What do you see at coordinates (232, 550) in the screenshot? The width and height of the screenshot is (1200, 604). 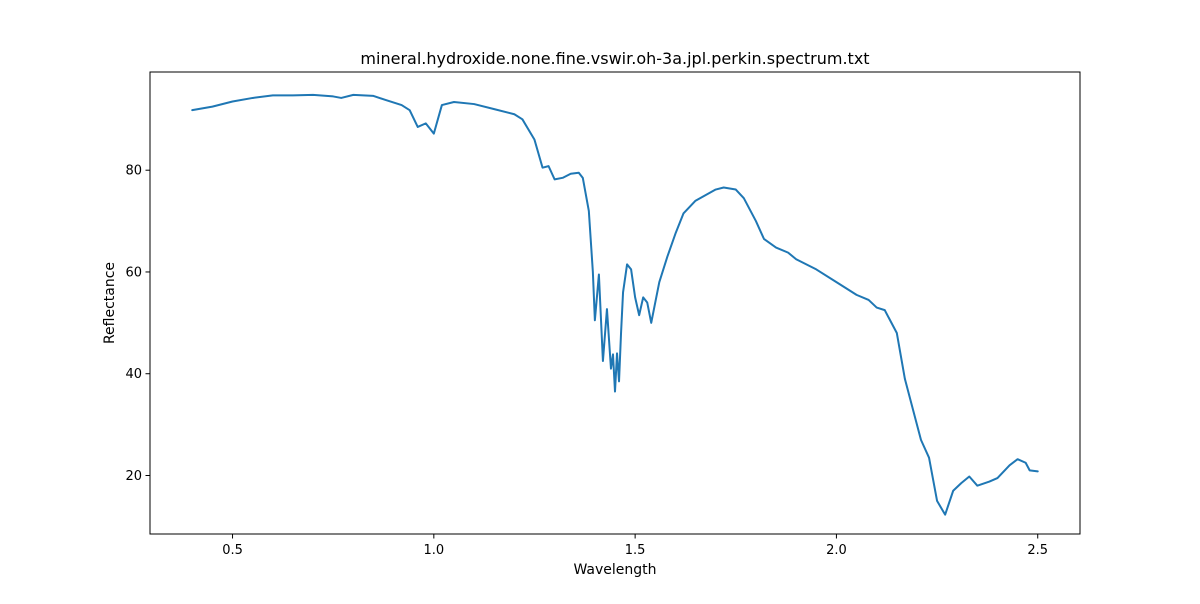 I see `x-tick-label: 0.5` at bounding box center [232, 550].